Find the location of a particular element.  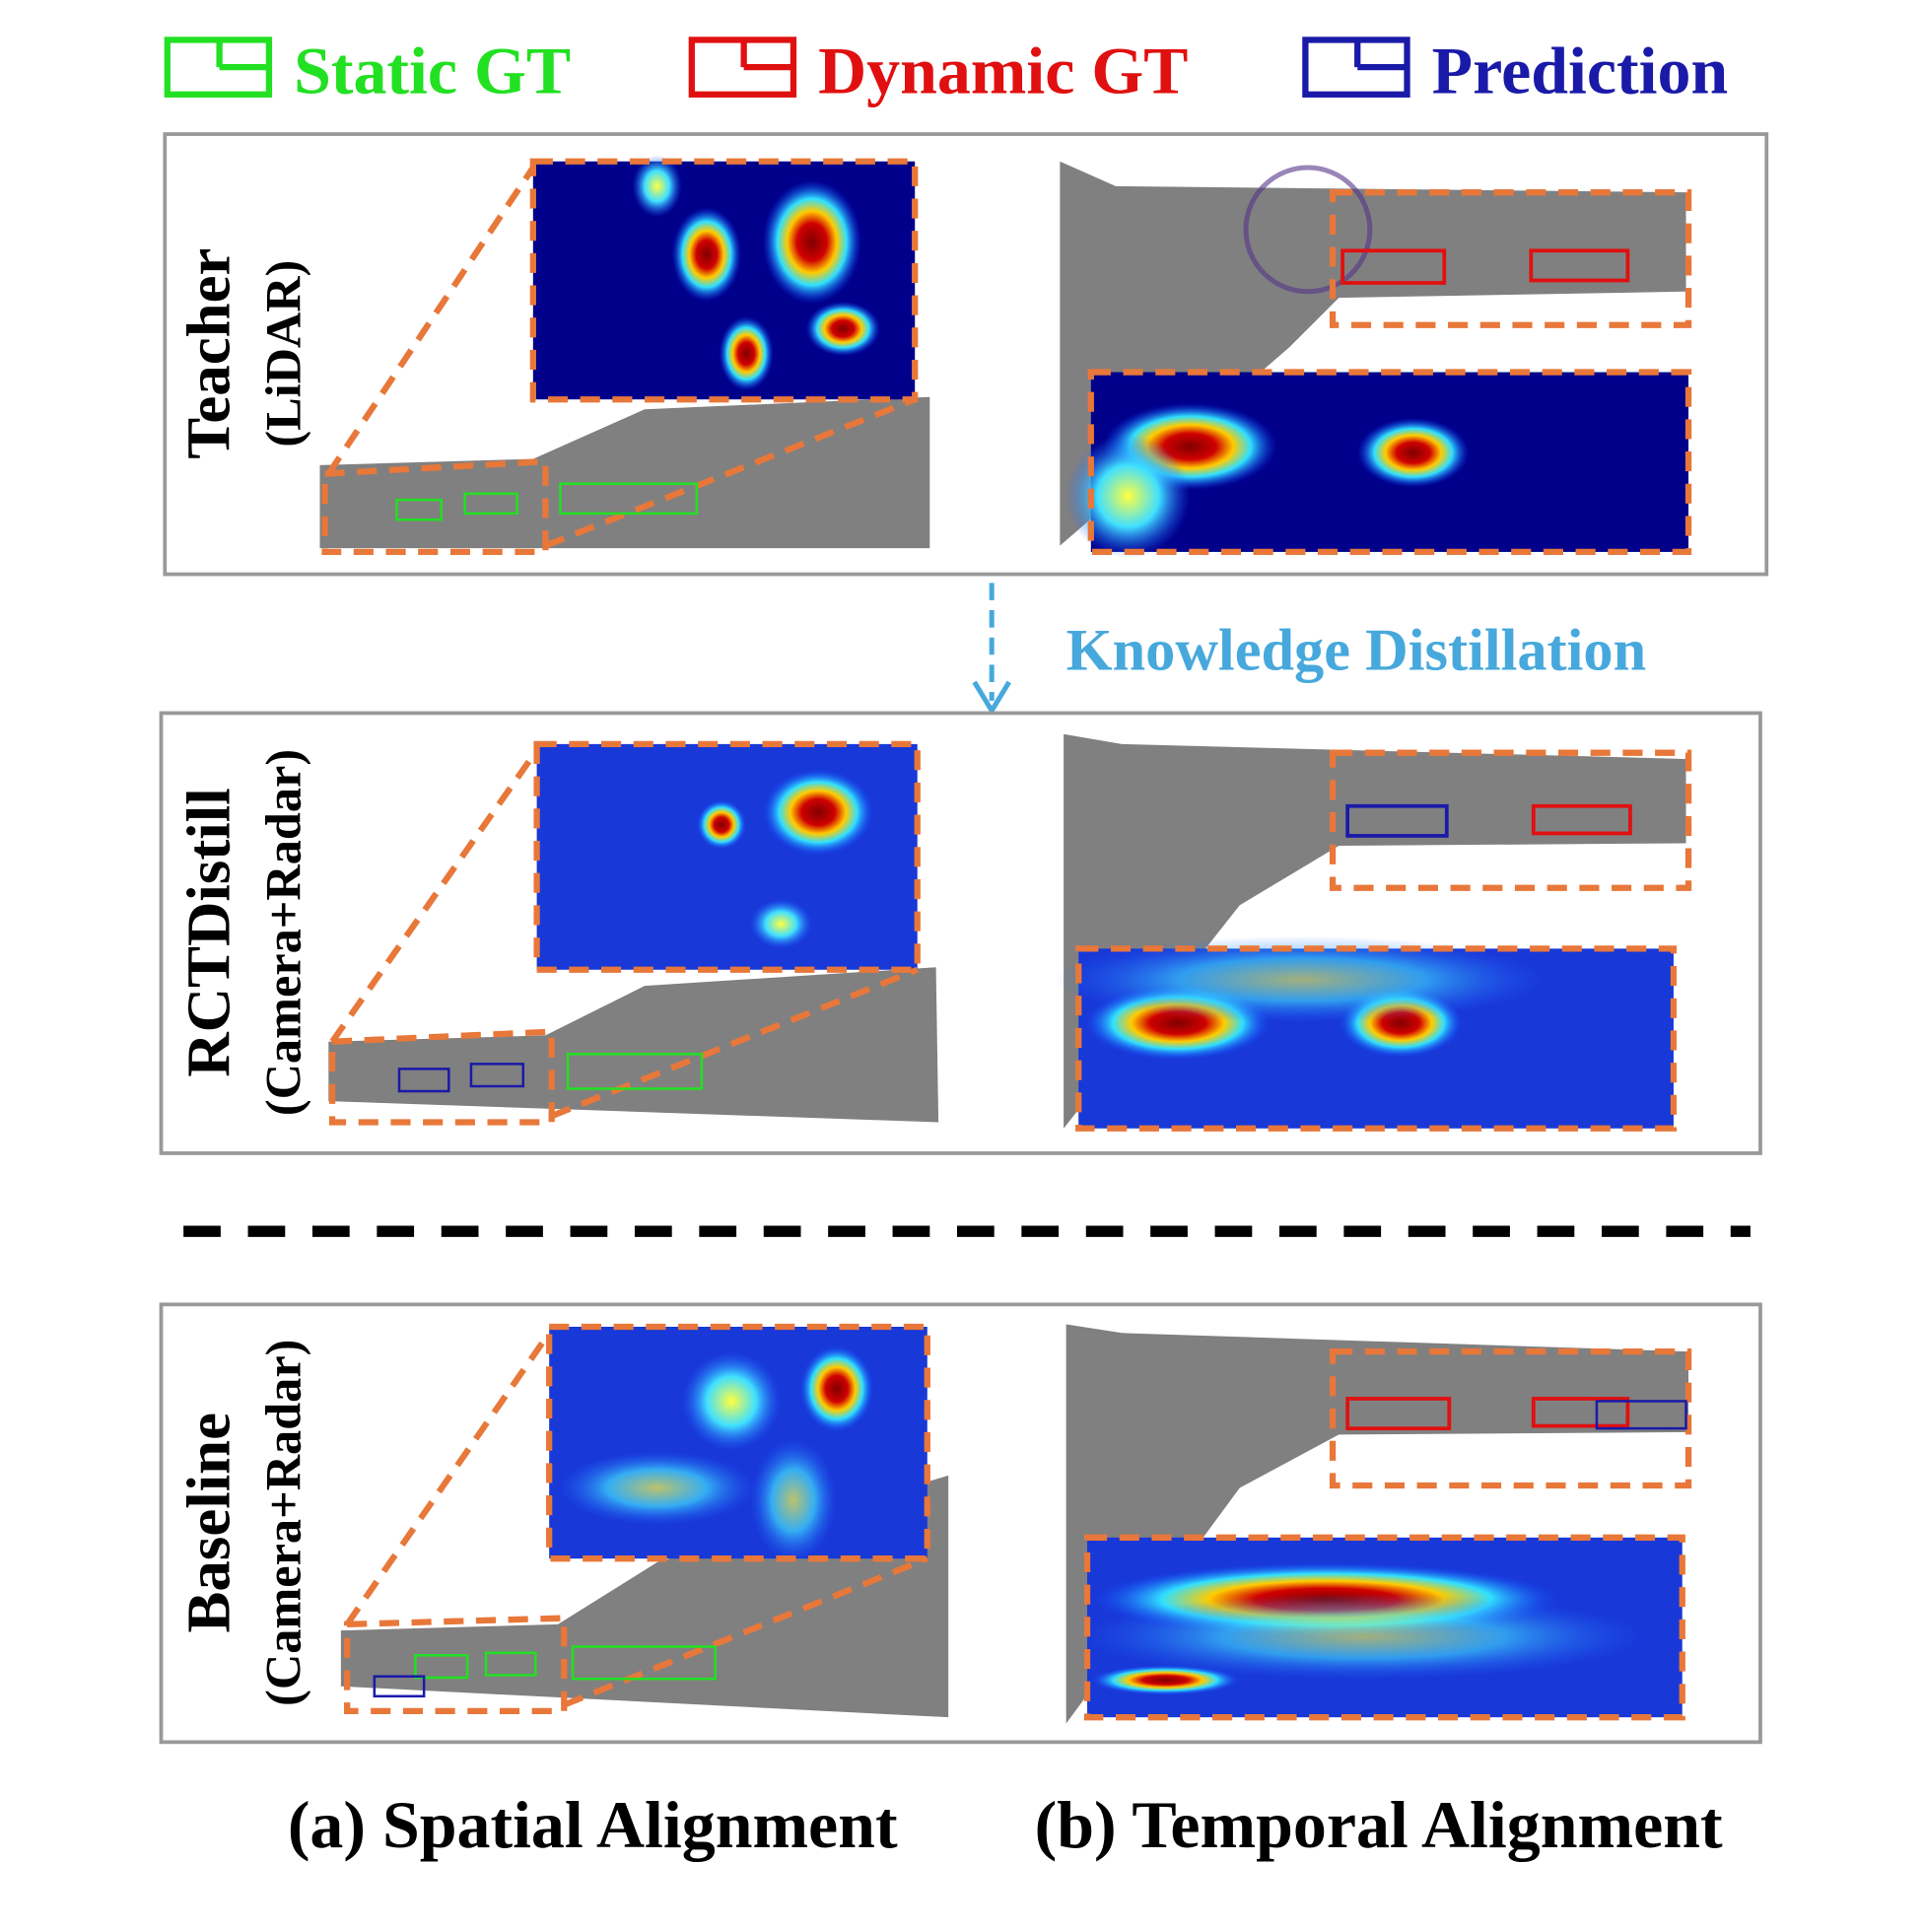

teacher-temporal is located at coordinates (1376, 360).